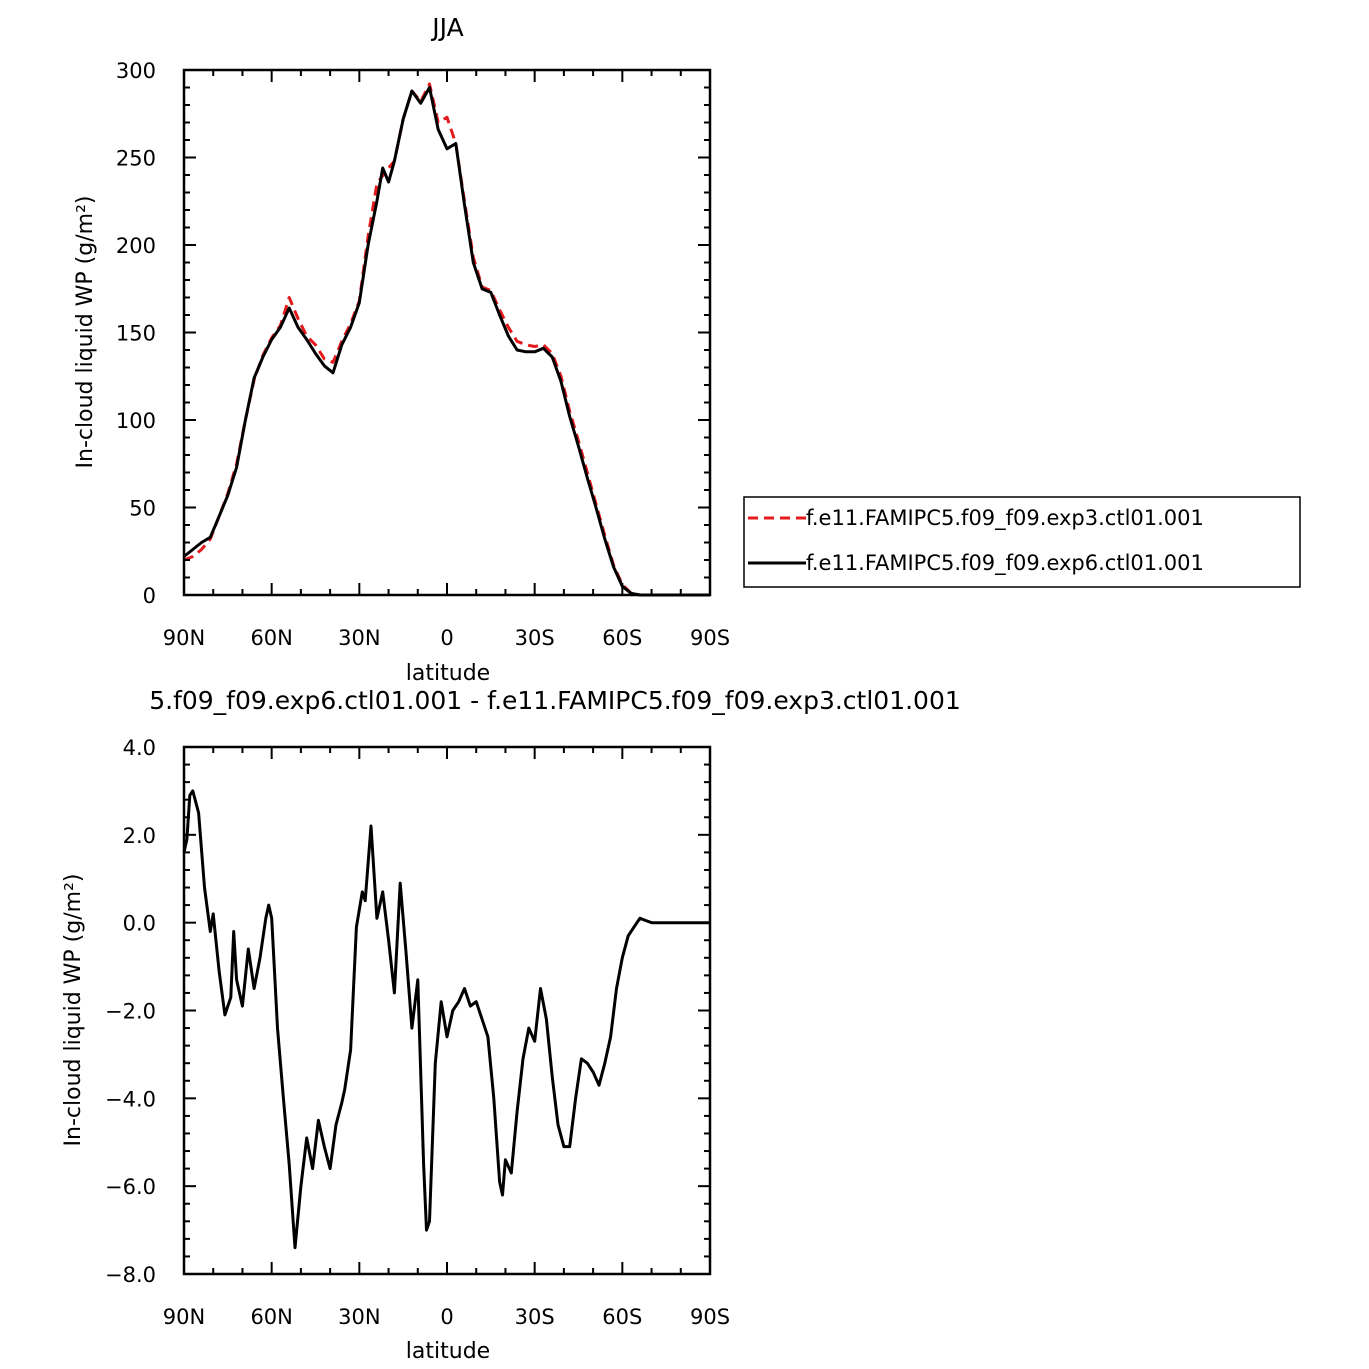  I want to click on y-tick-label: −6.0, so click(130, 1187).